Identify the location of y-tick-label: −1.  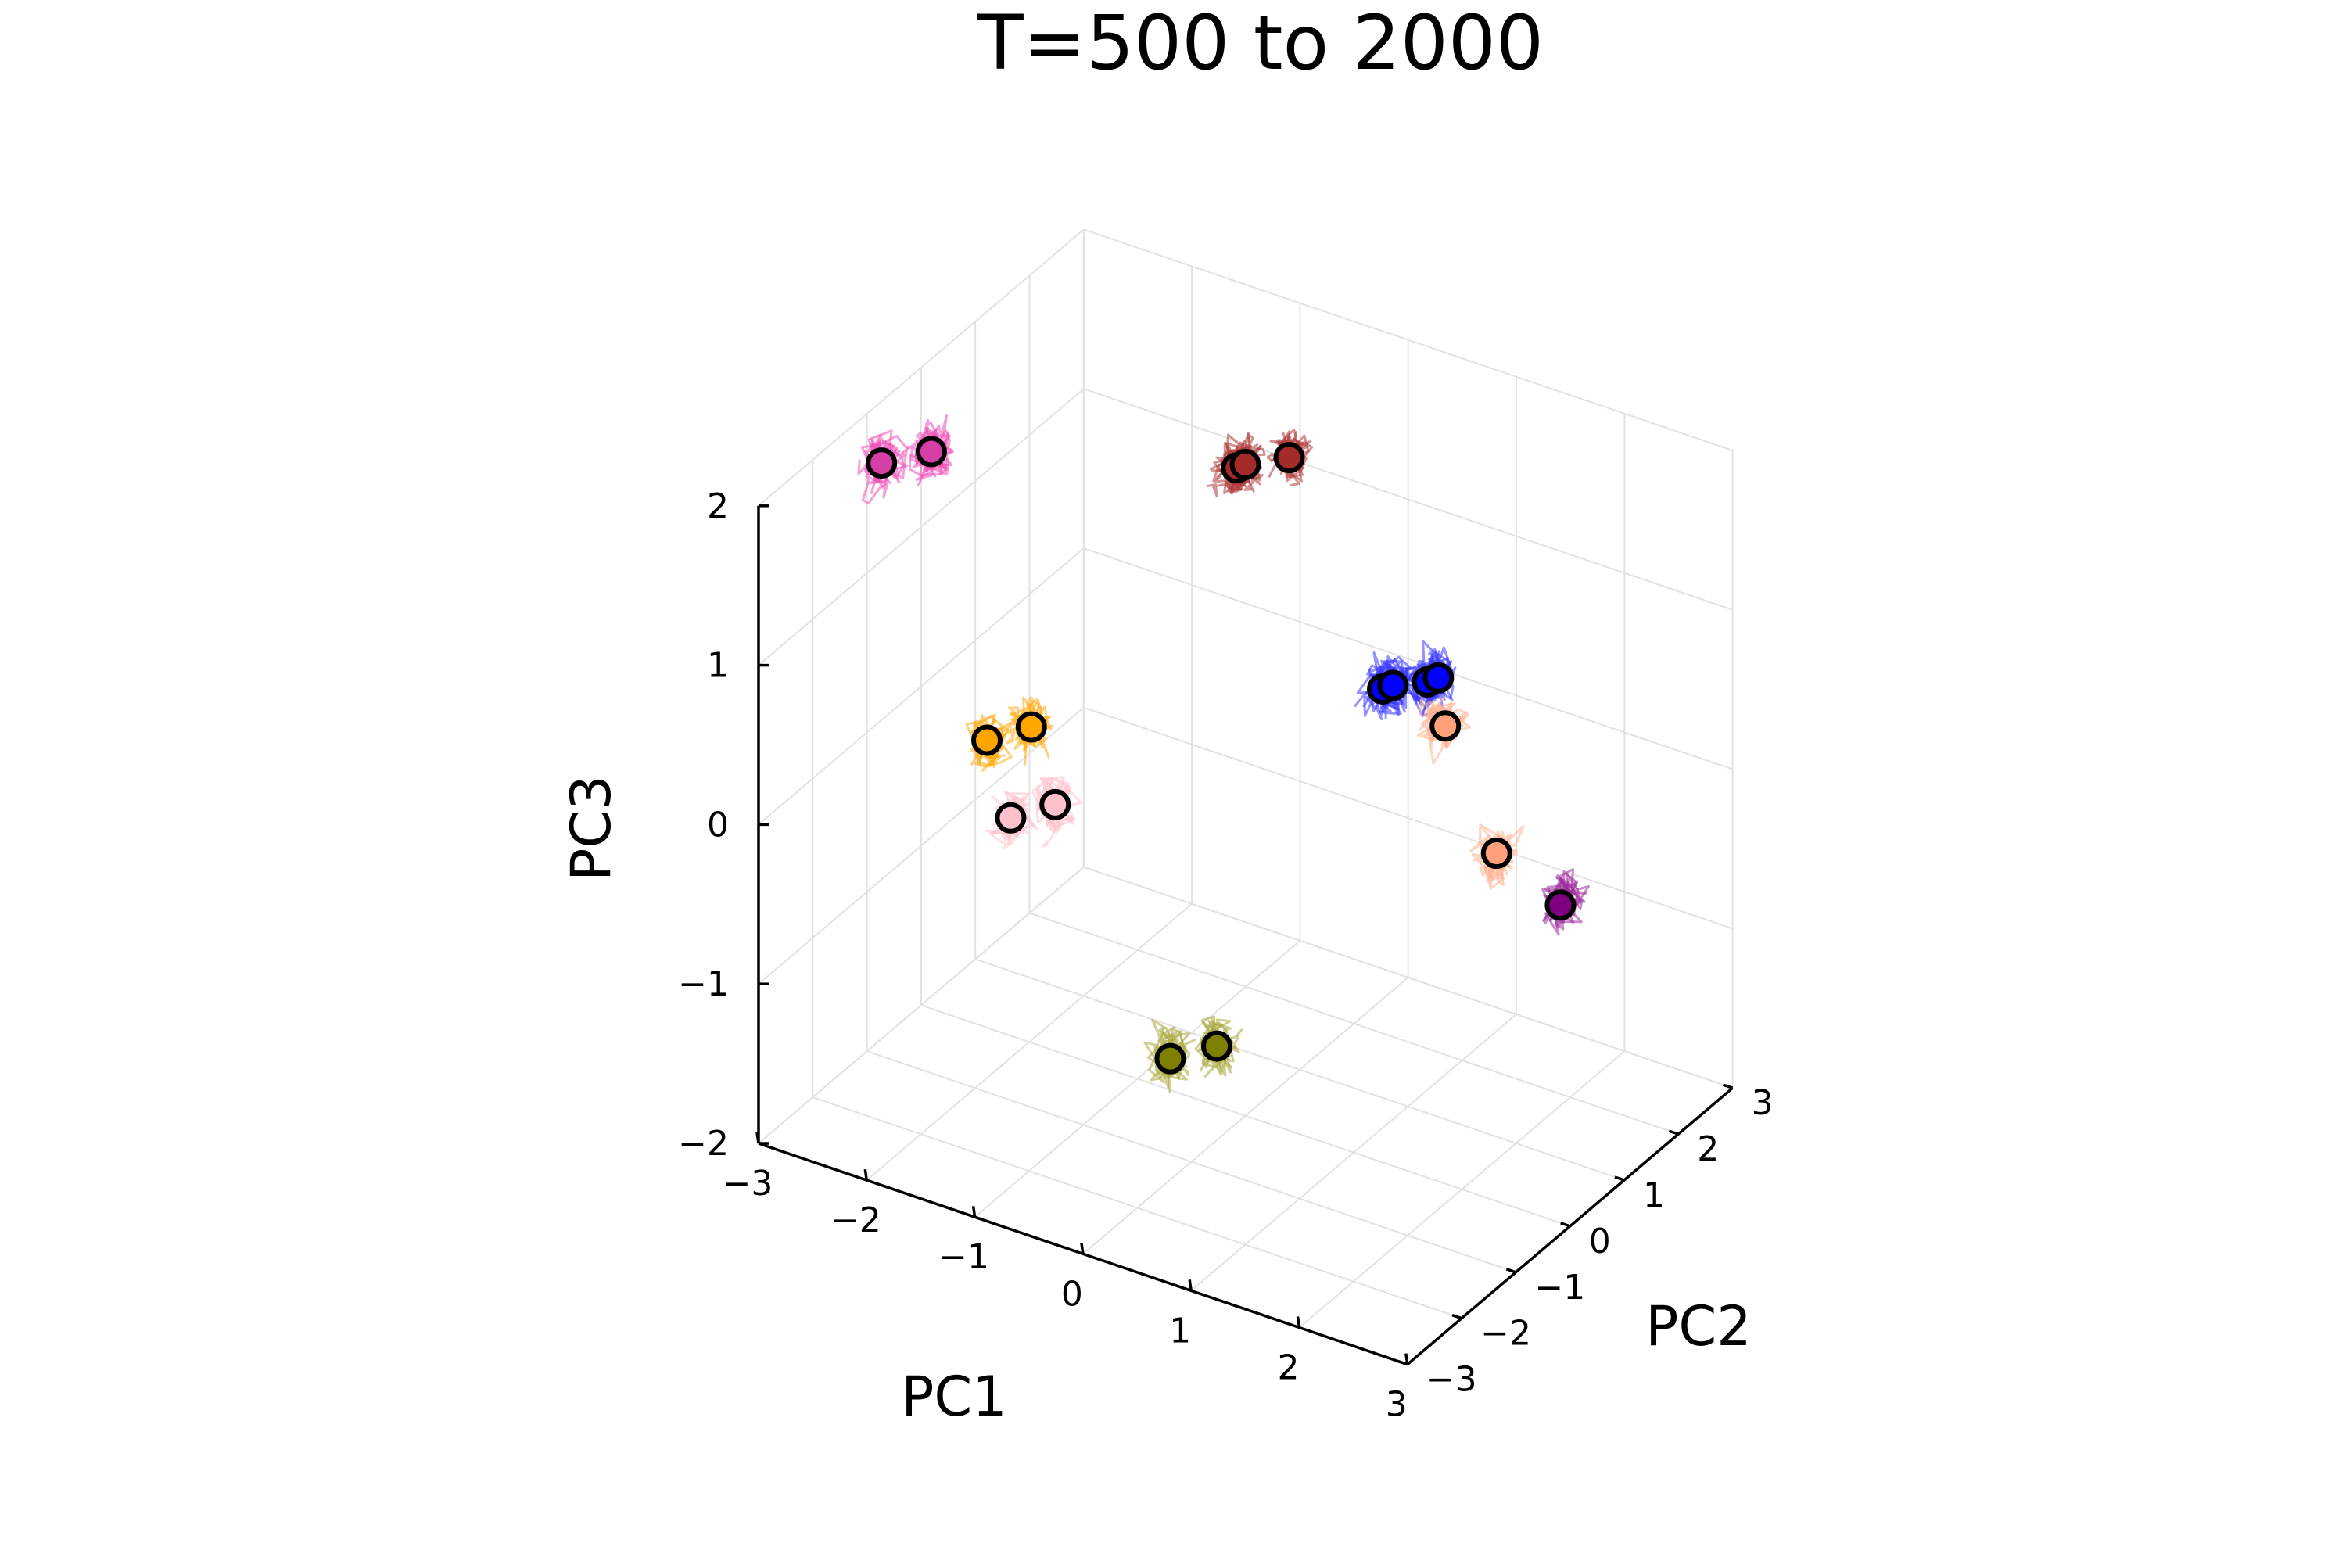
(1560, 1288).